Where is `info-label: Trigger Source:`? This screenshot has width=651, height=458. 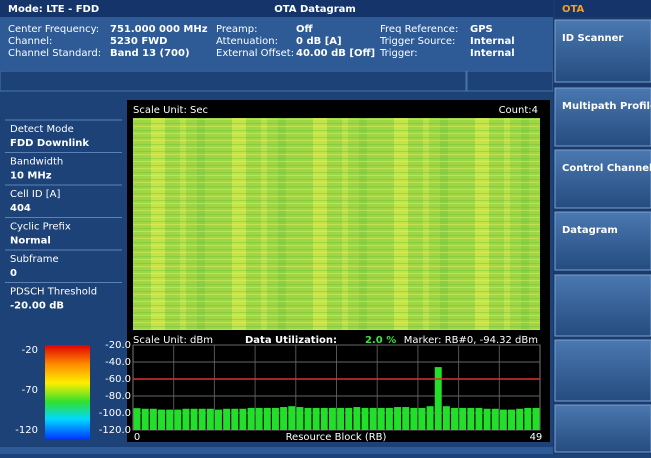 info-label: Trigger Source: is located at coordinates (417, 41).